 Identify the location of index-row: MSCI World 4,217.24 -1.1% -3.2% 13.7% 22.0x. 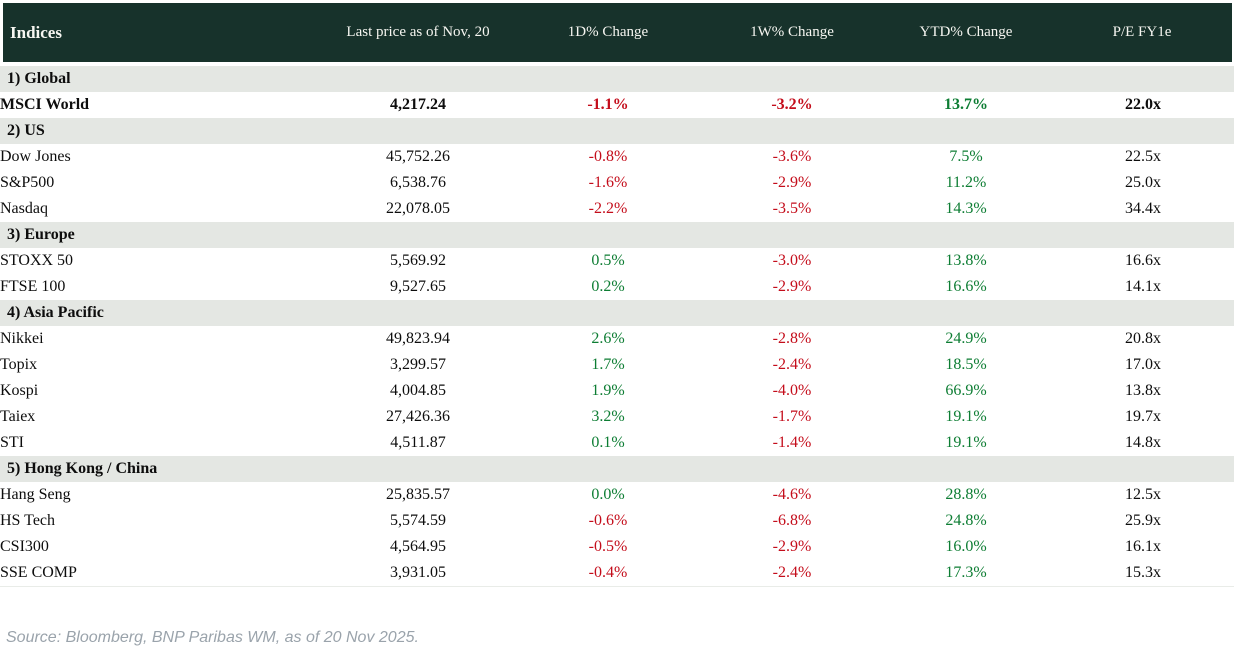
(617, 105).